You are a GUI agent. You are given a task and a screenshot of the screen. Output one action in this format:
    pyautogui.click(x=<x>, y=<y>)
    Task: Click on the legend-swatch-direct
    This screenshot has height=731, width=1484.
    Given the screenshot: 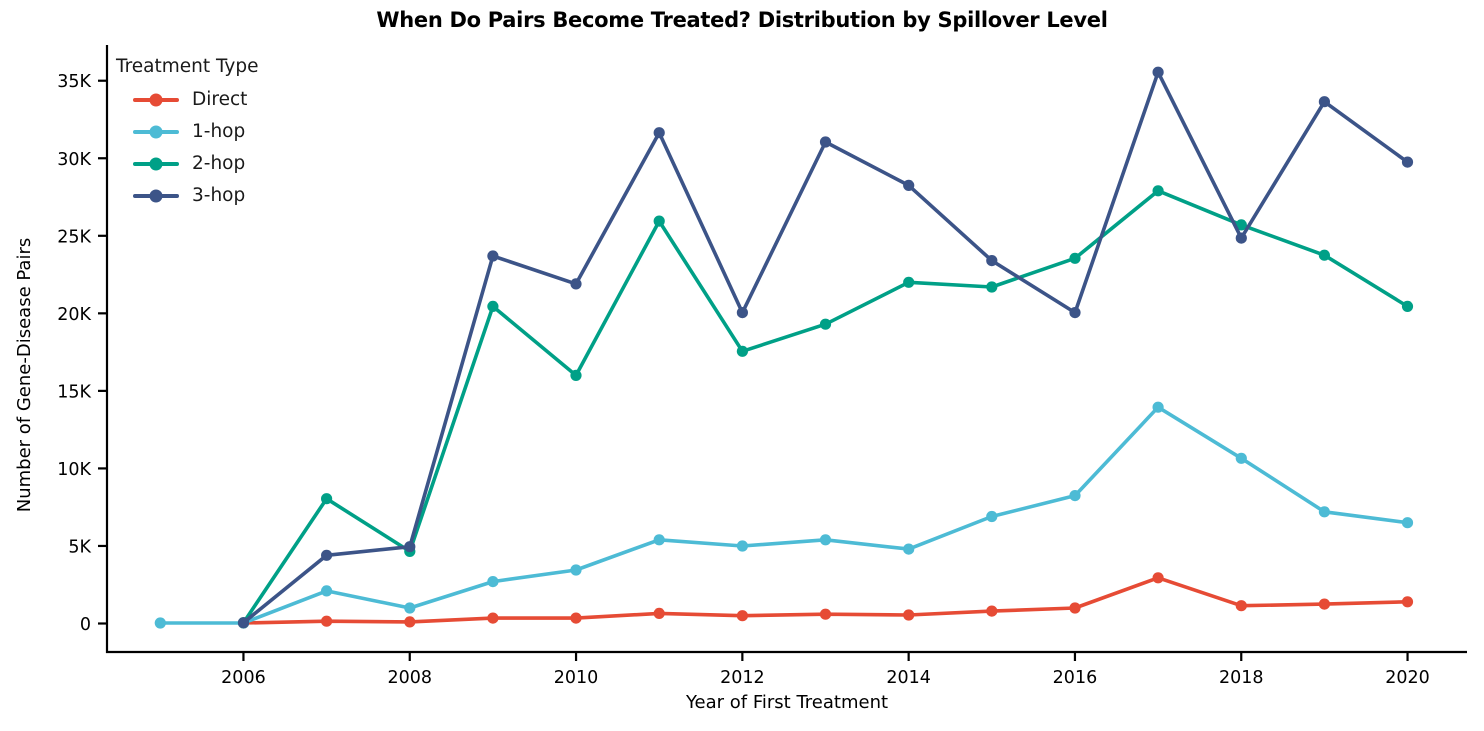 What is the action you would take?
    pyautogui.click(x=156, y=100)
    